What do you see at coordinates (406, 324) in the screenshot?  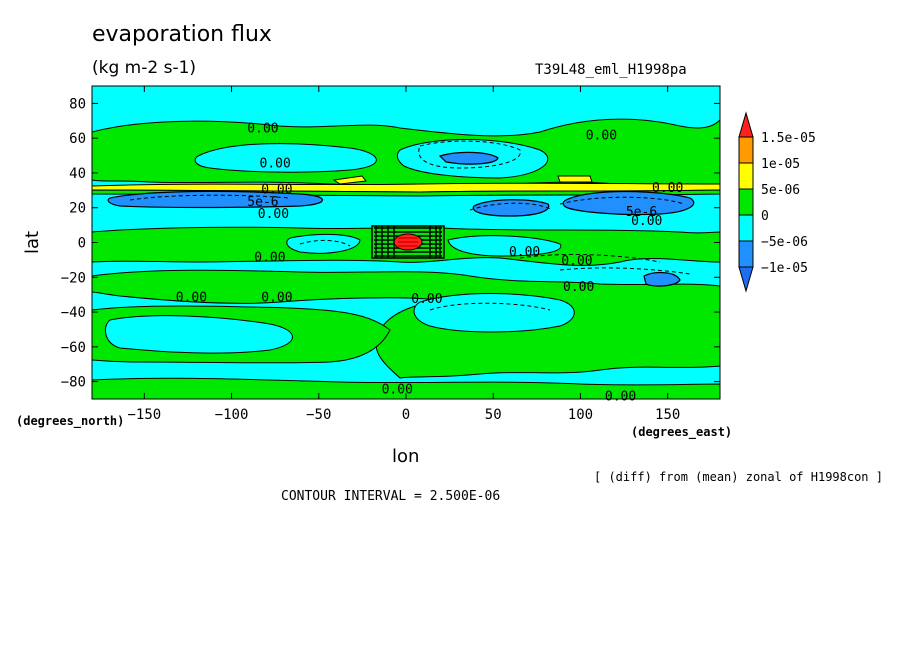 I see `field-green-south` at bounding box center [406, 324].